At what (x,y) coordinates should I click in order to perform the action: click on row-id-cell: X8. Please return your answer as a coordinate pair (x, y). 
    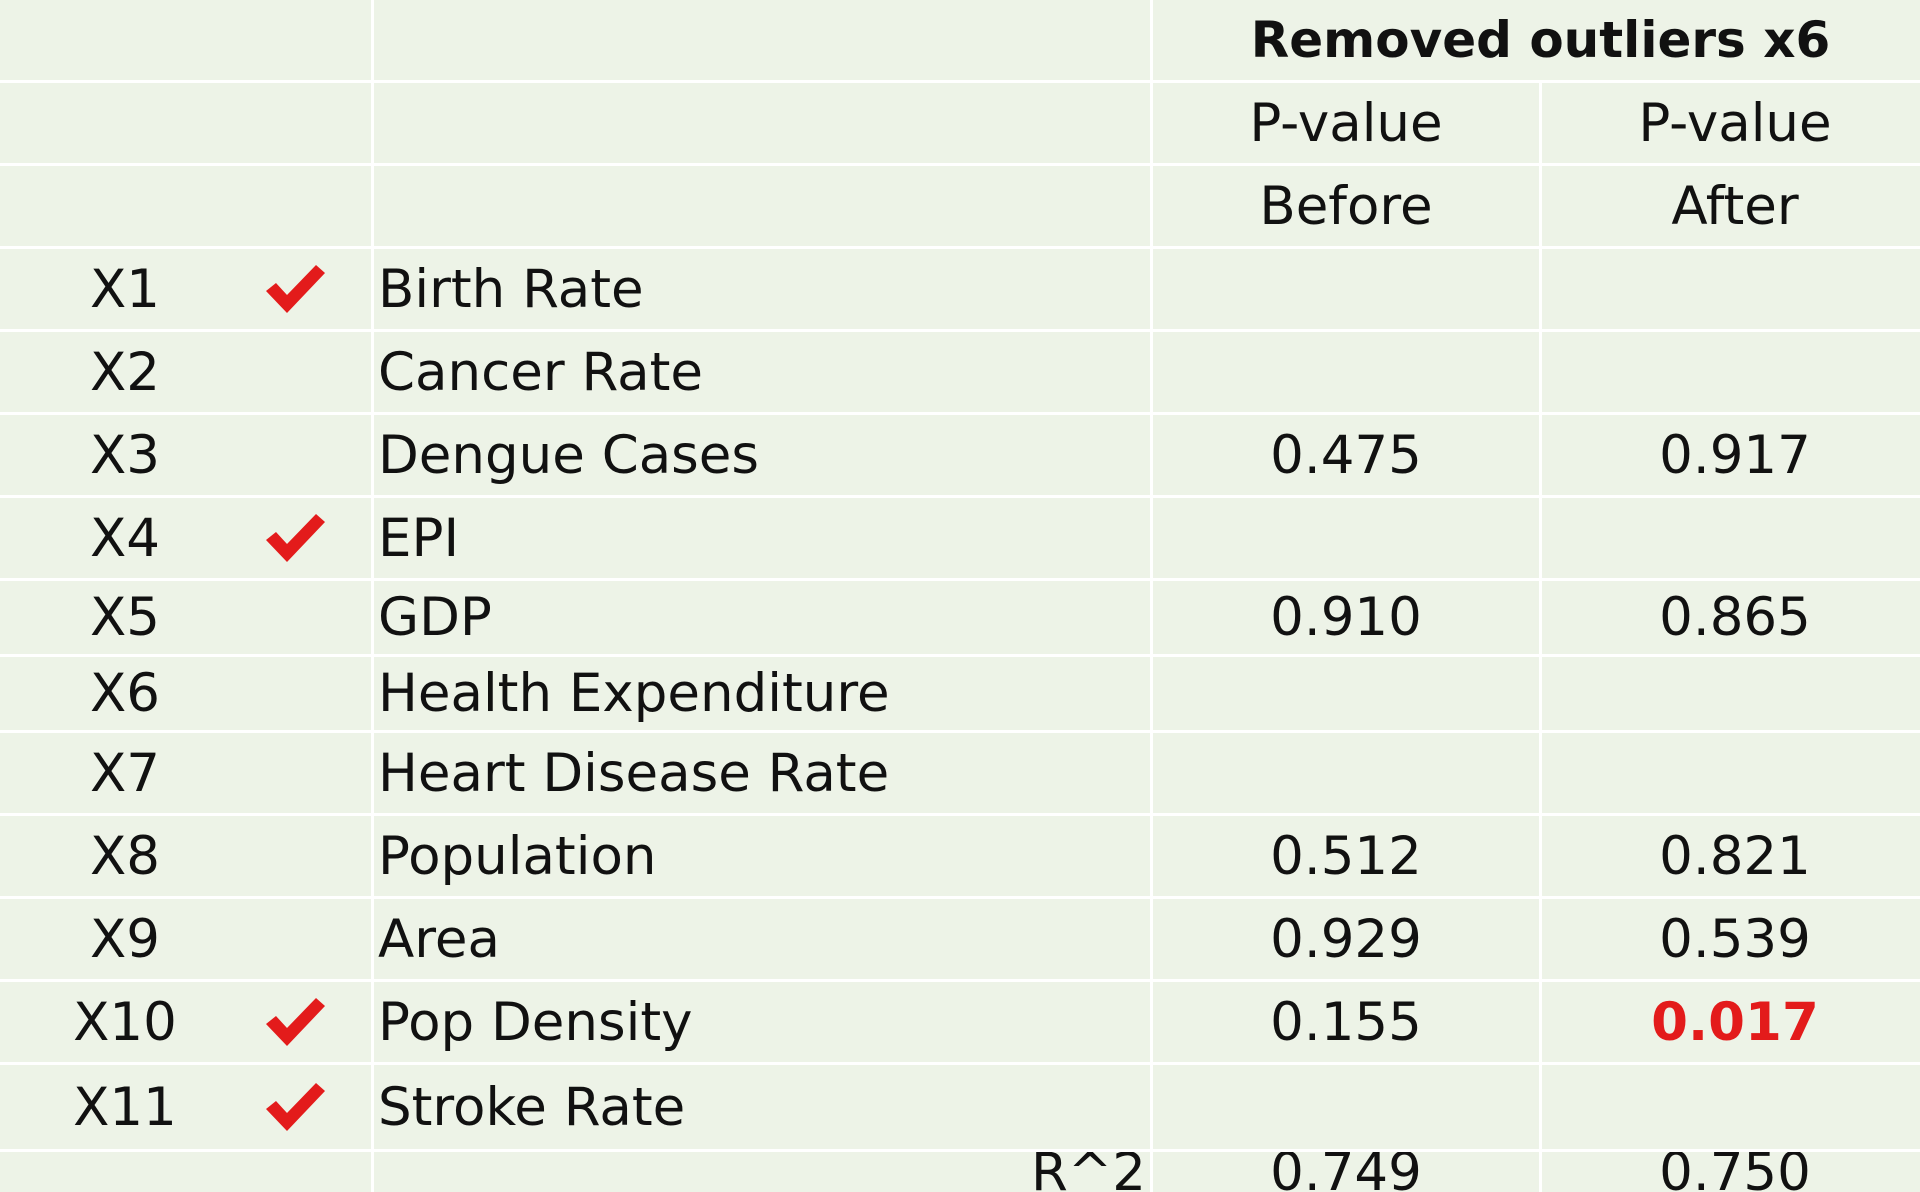
    Looking at the image, I should click on (185, 856).